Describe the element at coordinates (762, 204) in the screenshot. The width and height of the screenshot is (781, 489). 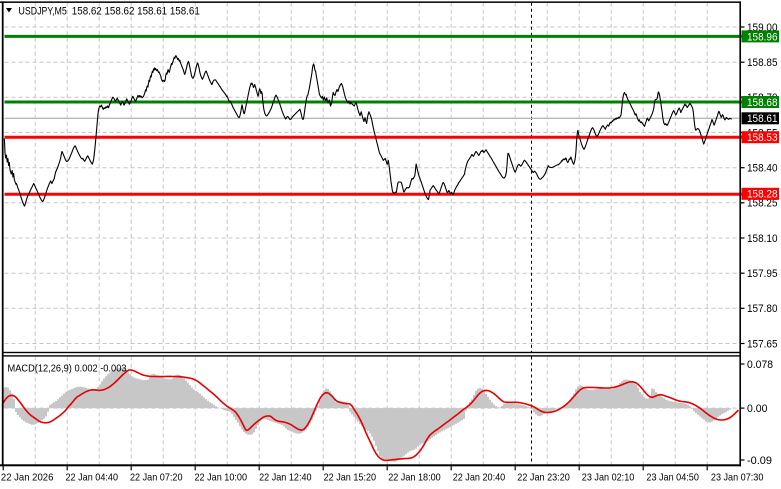
I see `svg-text: 158.25` at that location.